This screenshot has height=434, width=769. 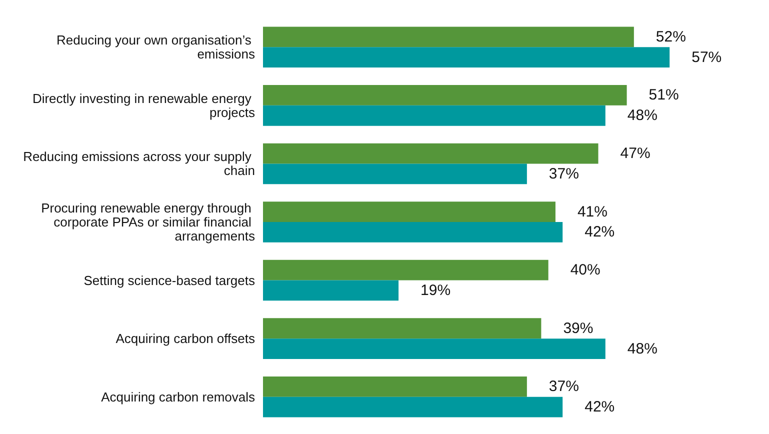 What do you see at coordinates (585, 270) in the screenshot?
I see `data-label: 40%` at bounding box center [585, 270].